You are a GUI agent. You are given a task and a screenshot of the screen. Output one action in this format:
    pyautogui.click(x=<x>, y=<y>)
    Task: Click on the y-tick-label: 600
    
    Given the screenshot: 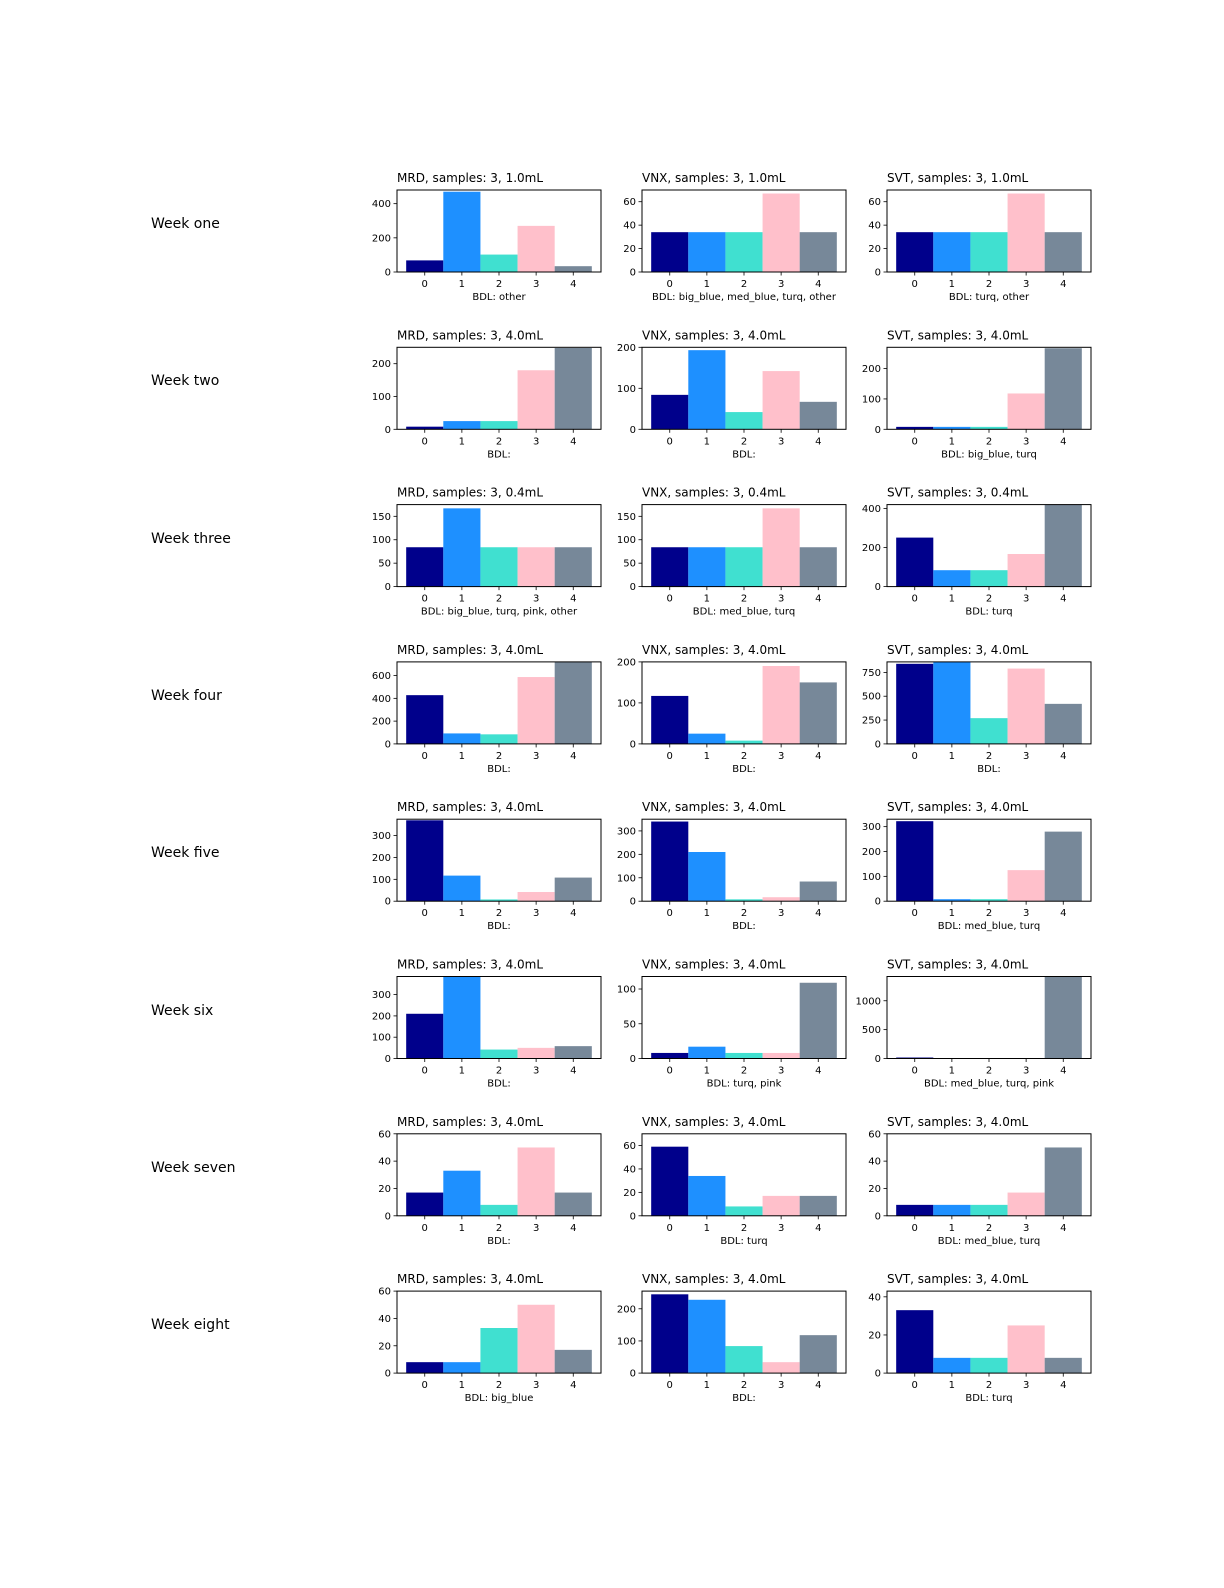 What is the action you would take?
    pyautogui.click(x=381, y=676)
    